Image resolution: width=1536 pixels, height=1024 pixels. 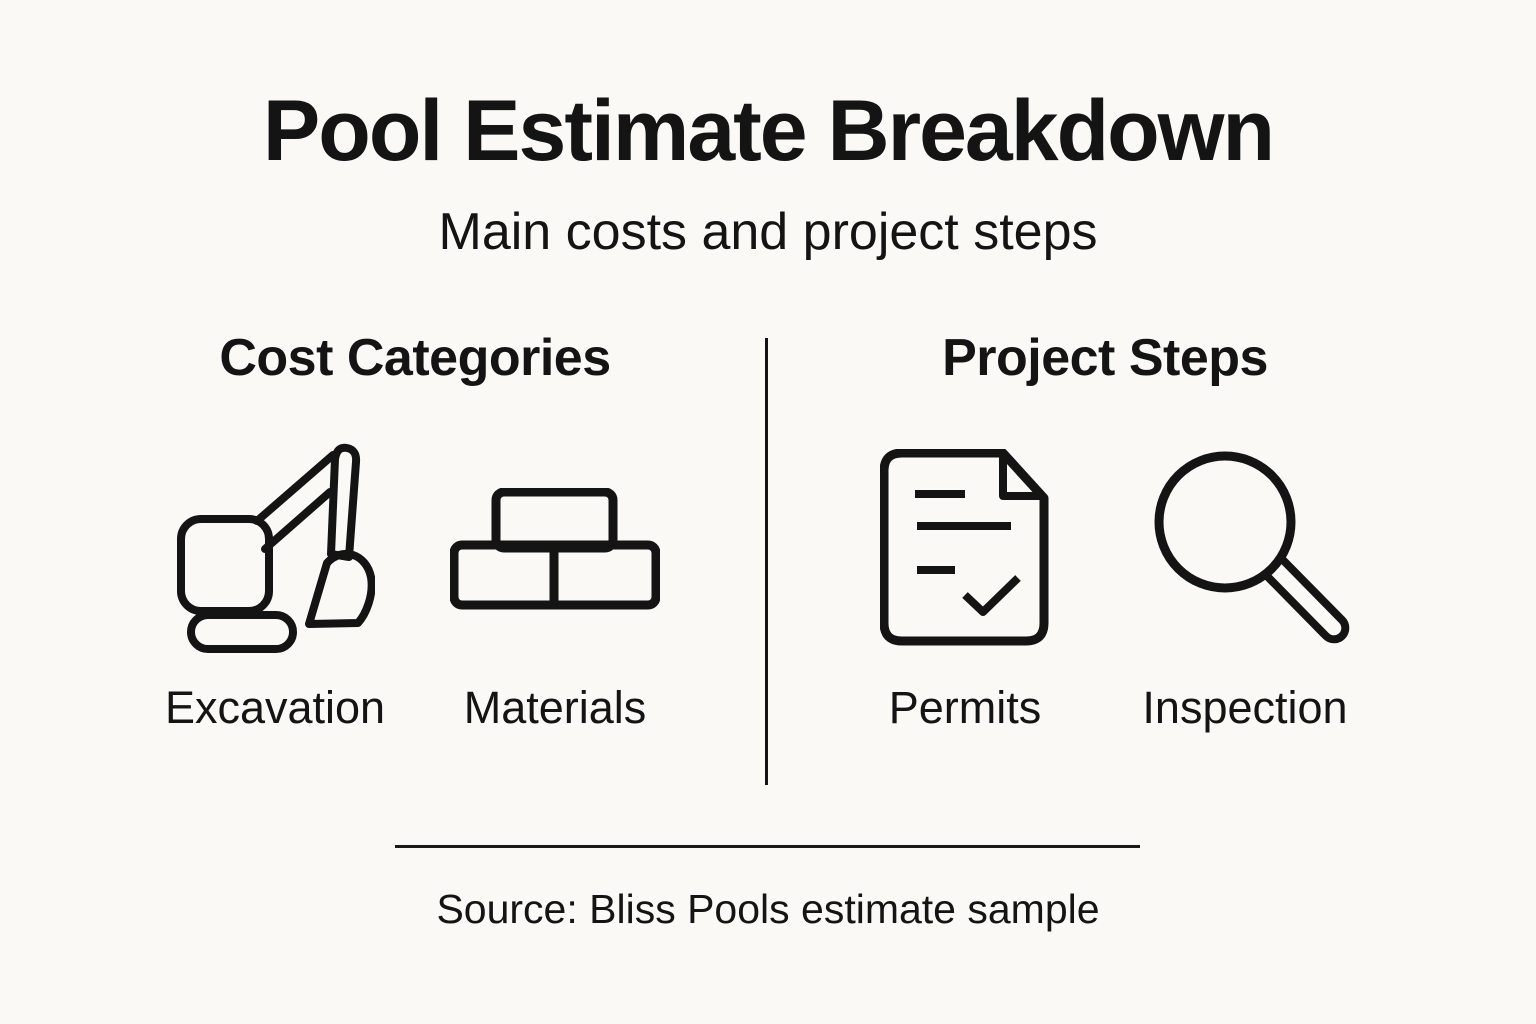 What do you see at coordinates (275, 548) in the screenshot?
I see `excavator-icon` at bounding box center [275, 548].